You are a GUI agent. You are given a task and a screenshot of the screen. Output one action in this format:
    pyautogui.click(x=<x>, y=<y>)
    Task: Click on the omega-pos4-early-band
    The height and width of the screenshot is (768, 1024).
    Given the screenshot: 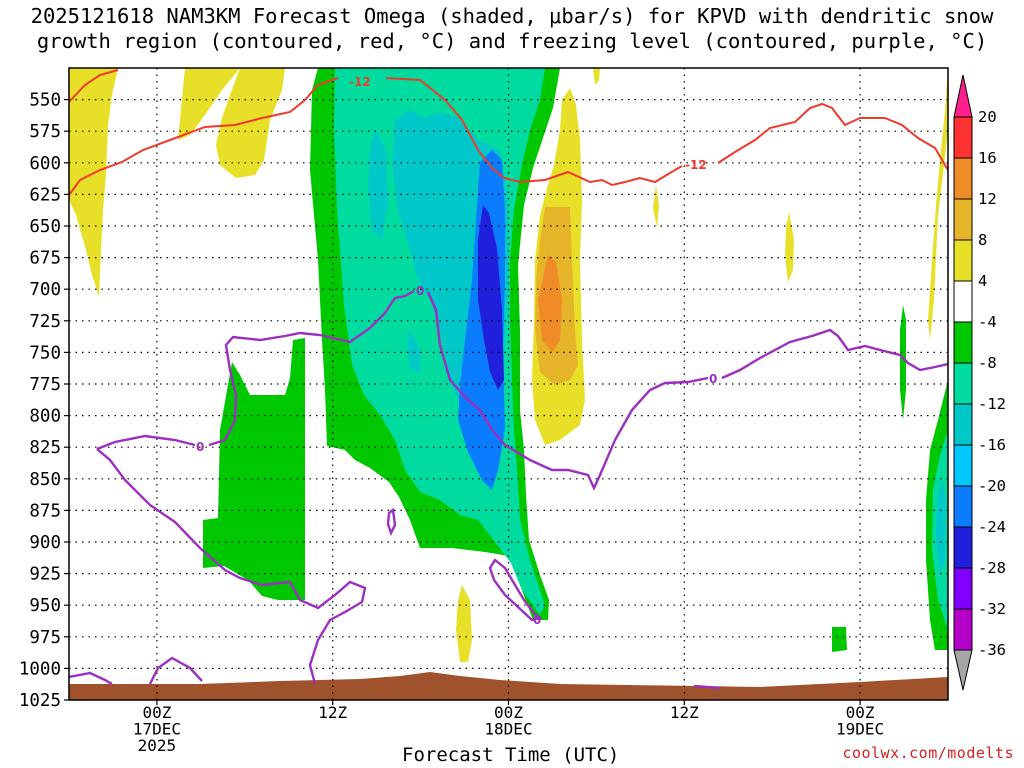 What is the action you would take?
    pyautogui.click(x=209, y=104)
    